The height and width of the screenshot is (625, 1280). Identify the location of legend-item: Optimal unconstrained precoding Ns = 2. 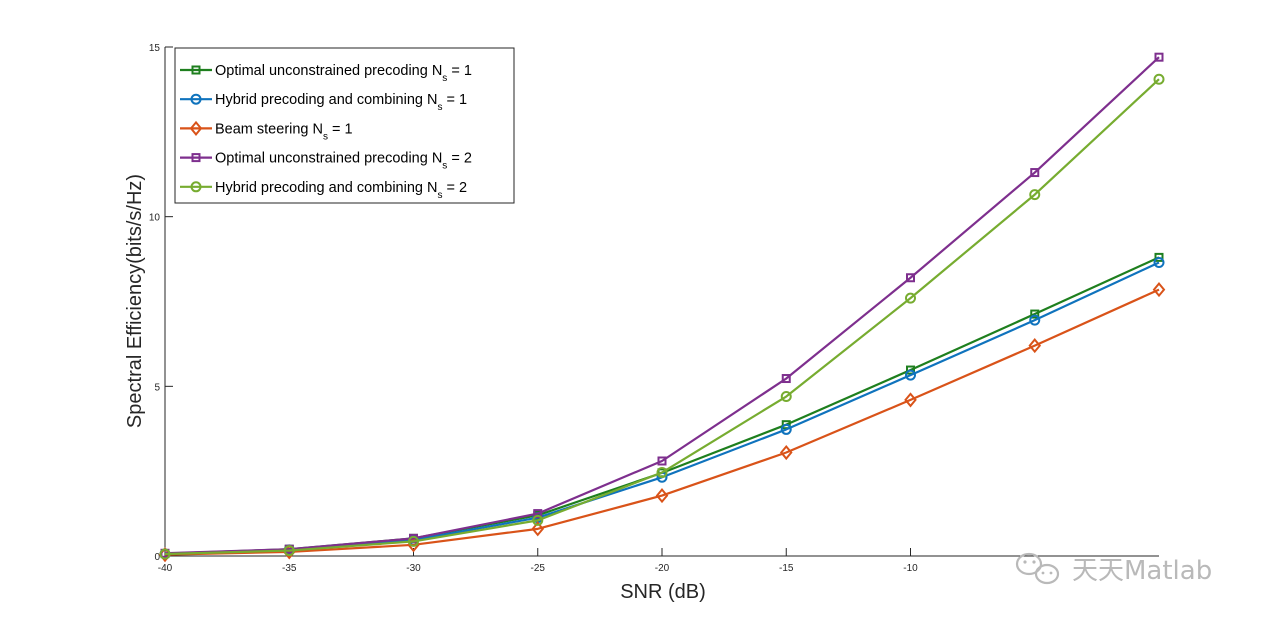
(326, 161).